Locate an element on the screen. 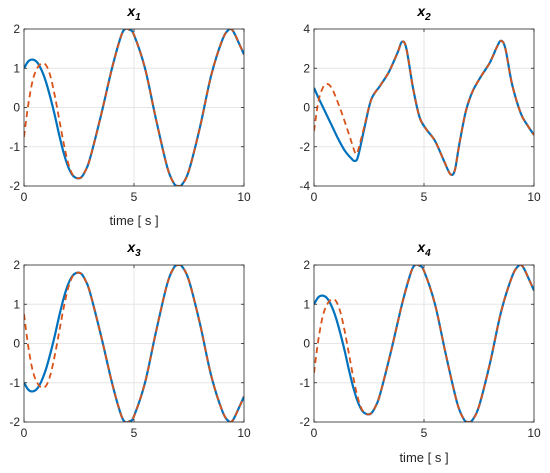 This screenshot has height=473, width=550. y-tick-label: 4 is located at coordinates (306, 29).